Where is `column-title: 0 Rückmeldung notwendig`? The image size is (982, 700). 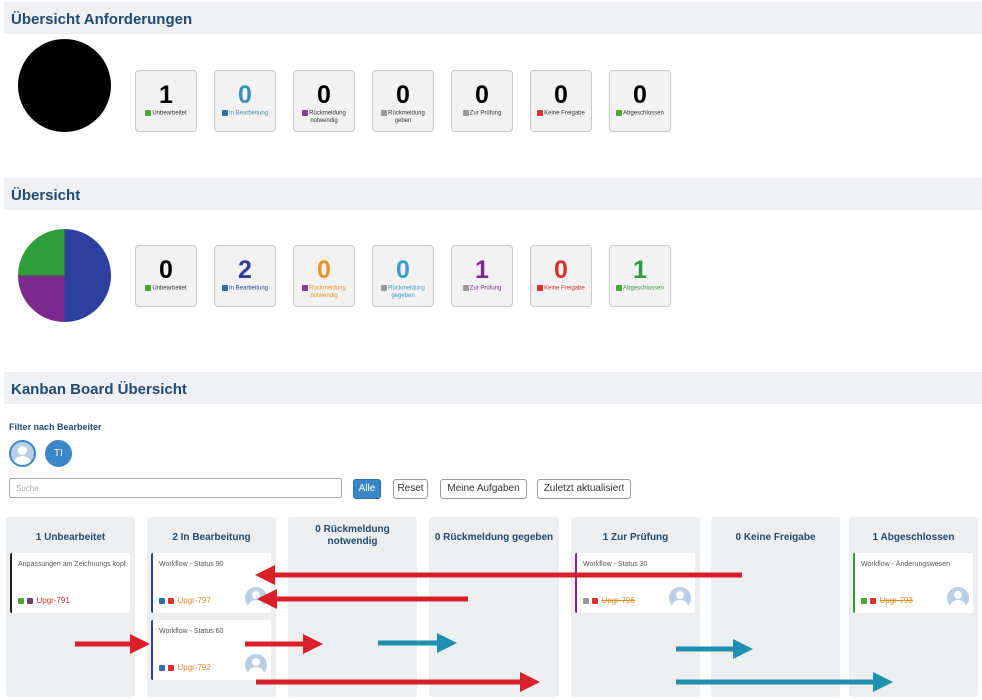 column-title: 0 Rückmeldung notwendig is located at coordinates (352, 535).